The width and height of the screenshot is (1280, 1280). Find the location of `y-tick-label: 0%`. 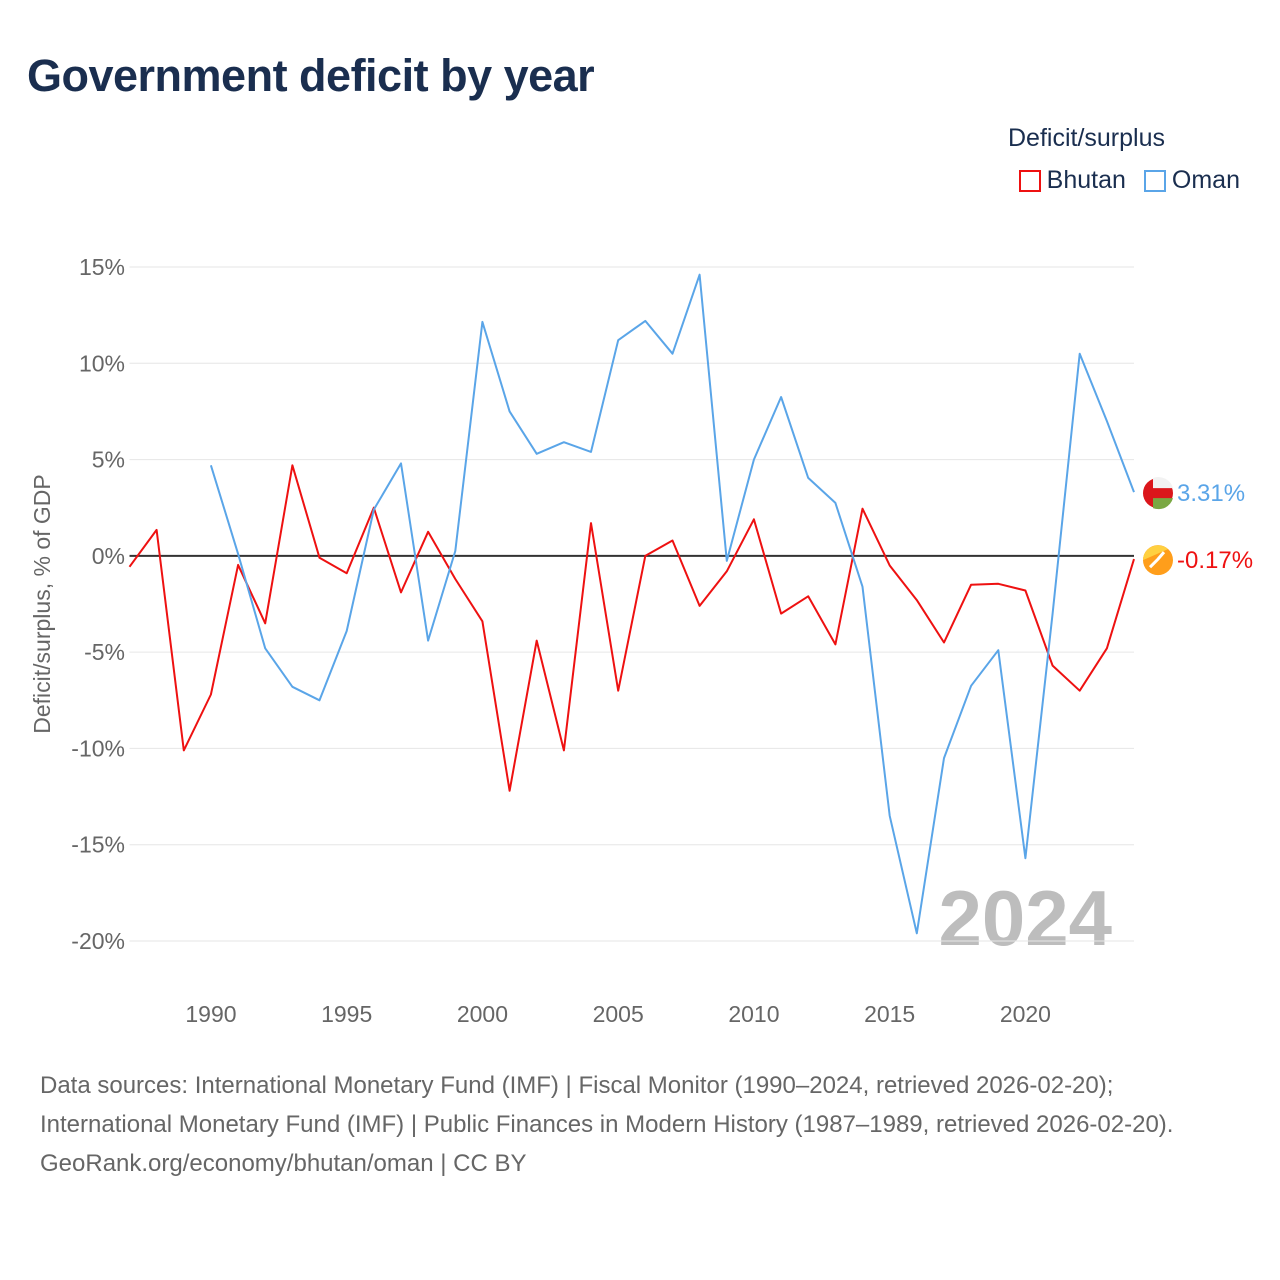

y-tick-label: 0% is located at coordinates (108, 556).